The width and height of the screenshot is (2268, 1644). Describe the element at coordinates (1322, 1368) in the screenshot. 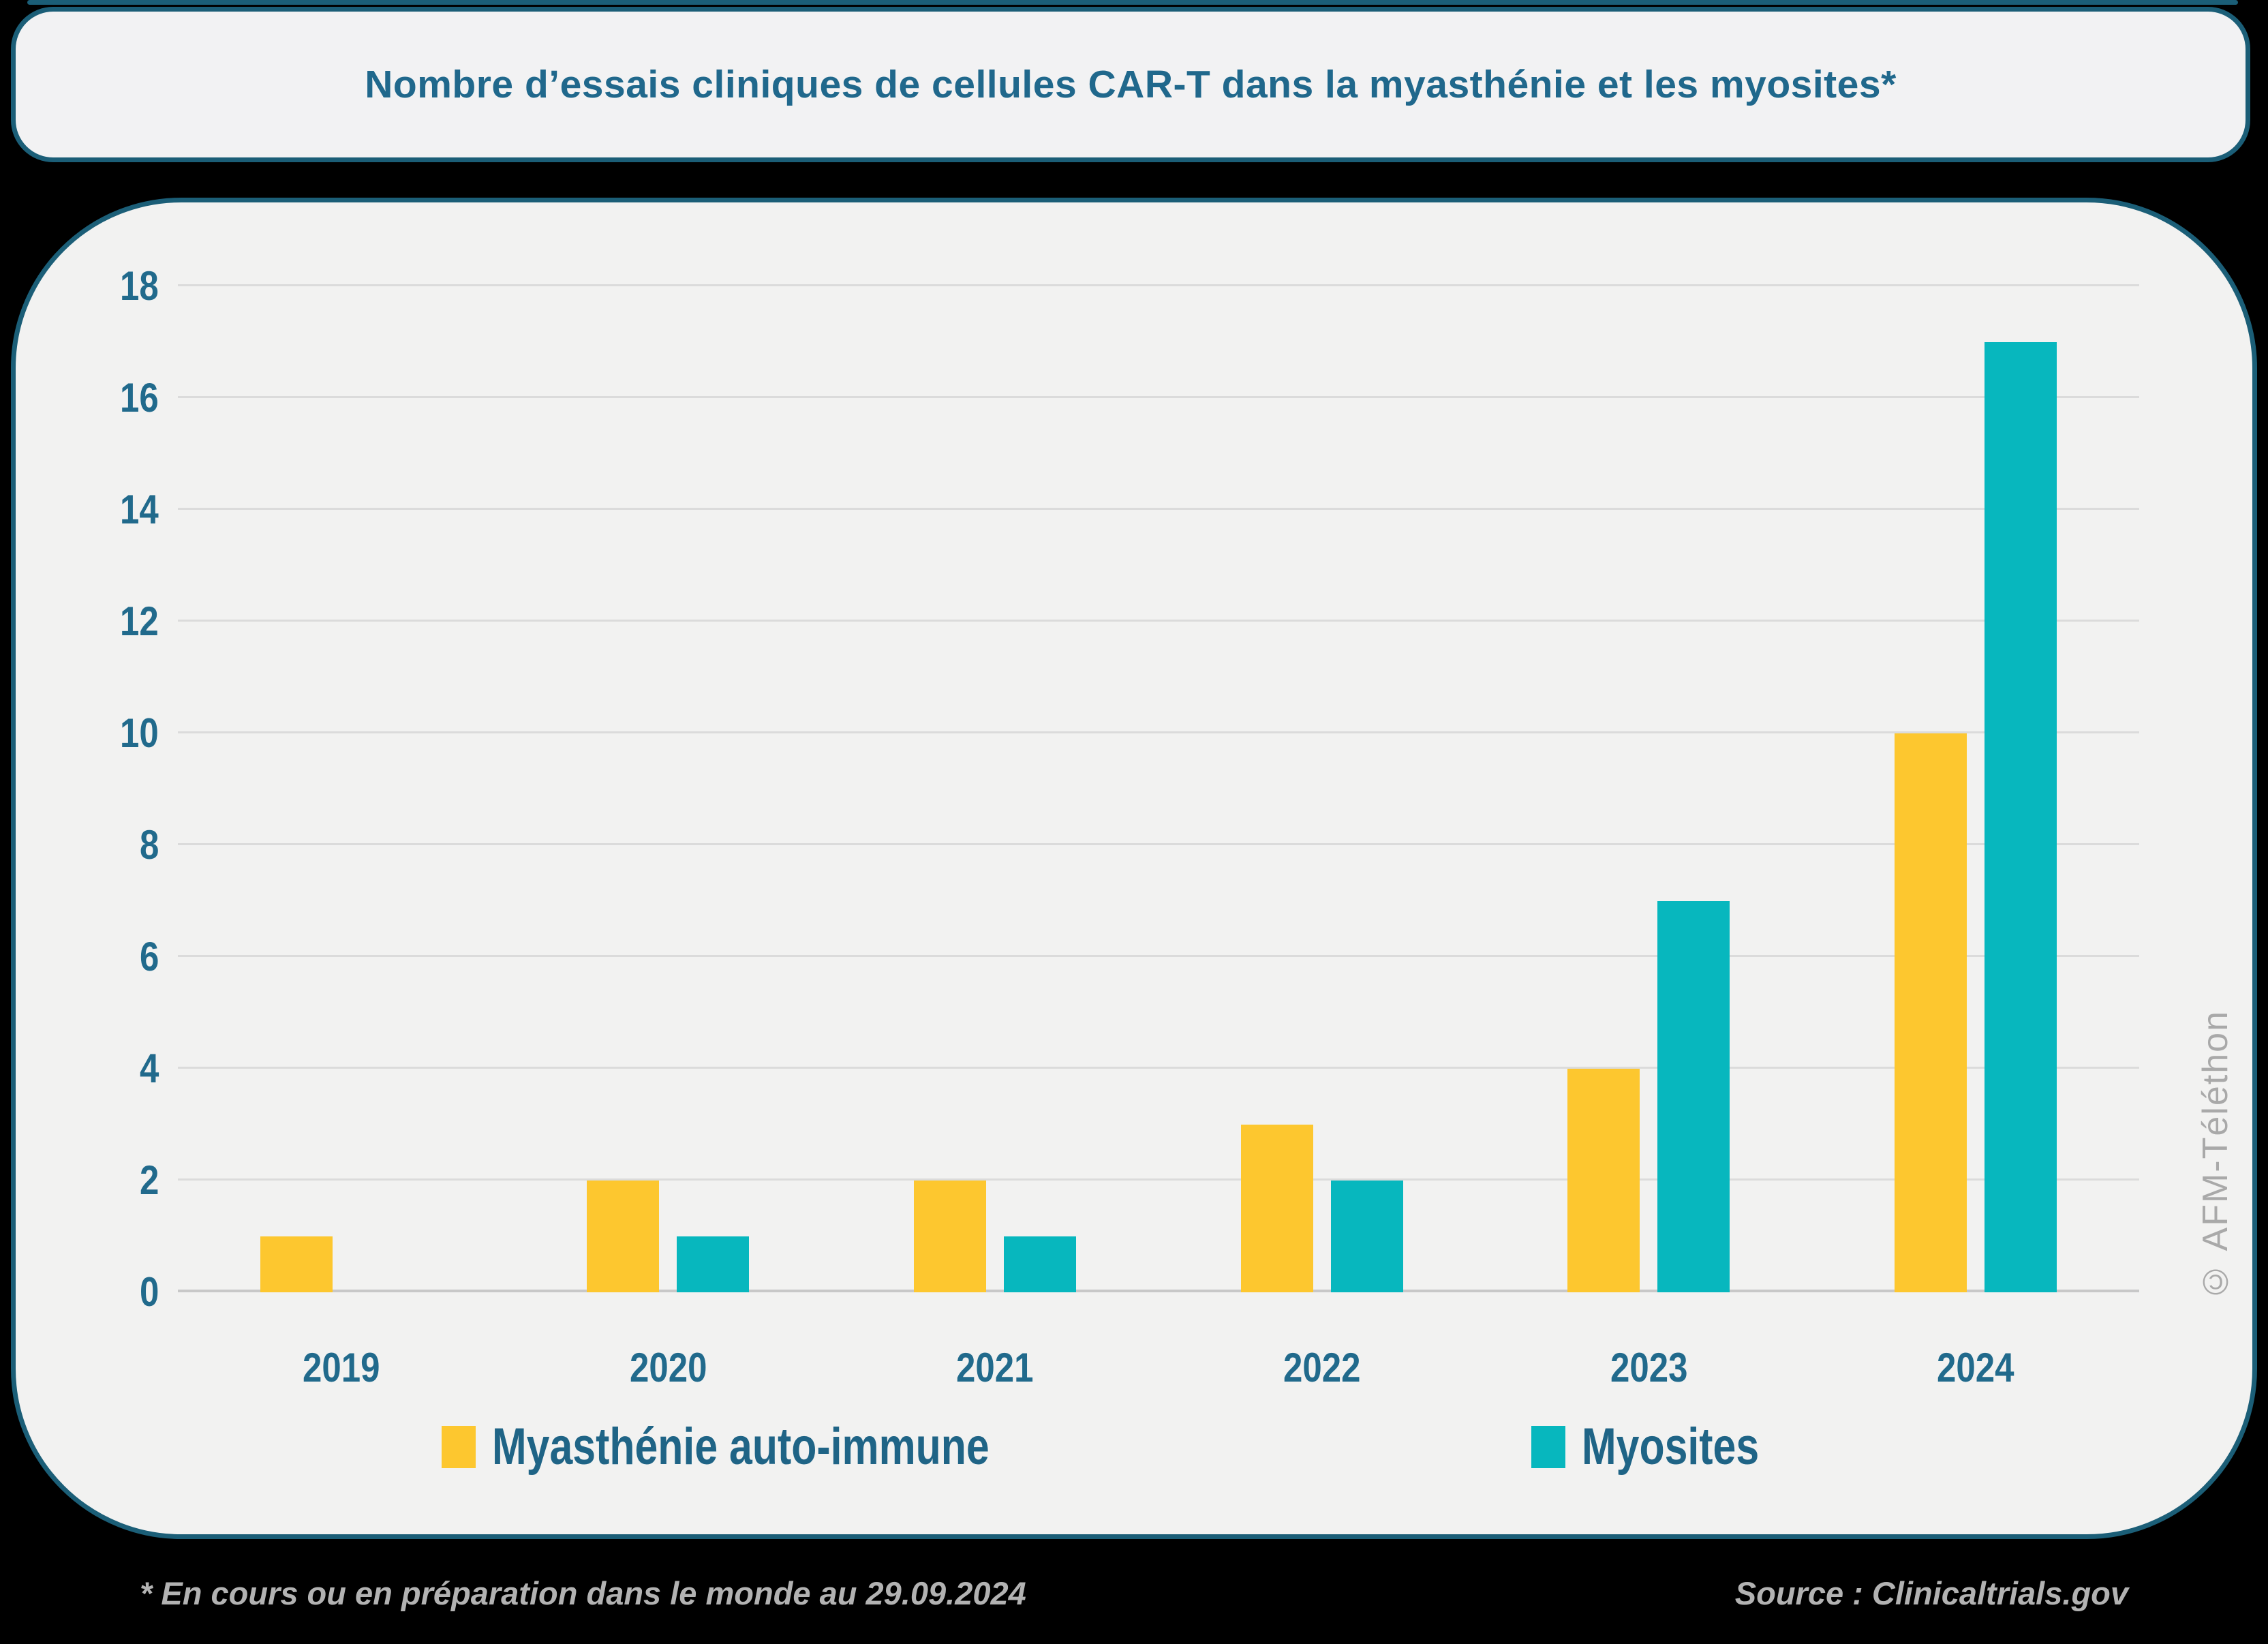

I see `x-tick-label-2022: 2022` at that location.